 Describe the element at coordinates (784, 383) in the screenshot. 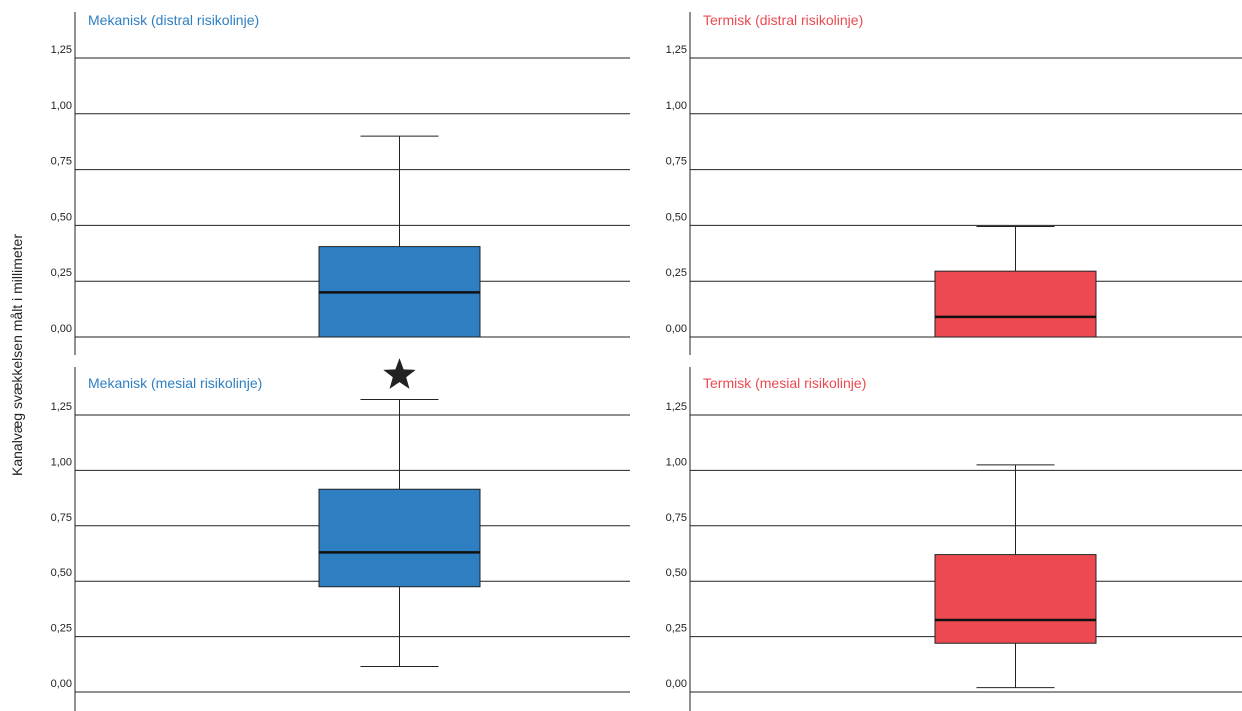

I see `panel-title: Termisk (mesial risikolinje)` at that location.